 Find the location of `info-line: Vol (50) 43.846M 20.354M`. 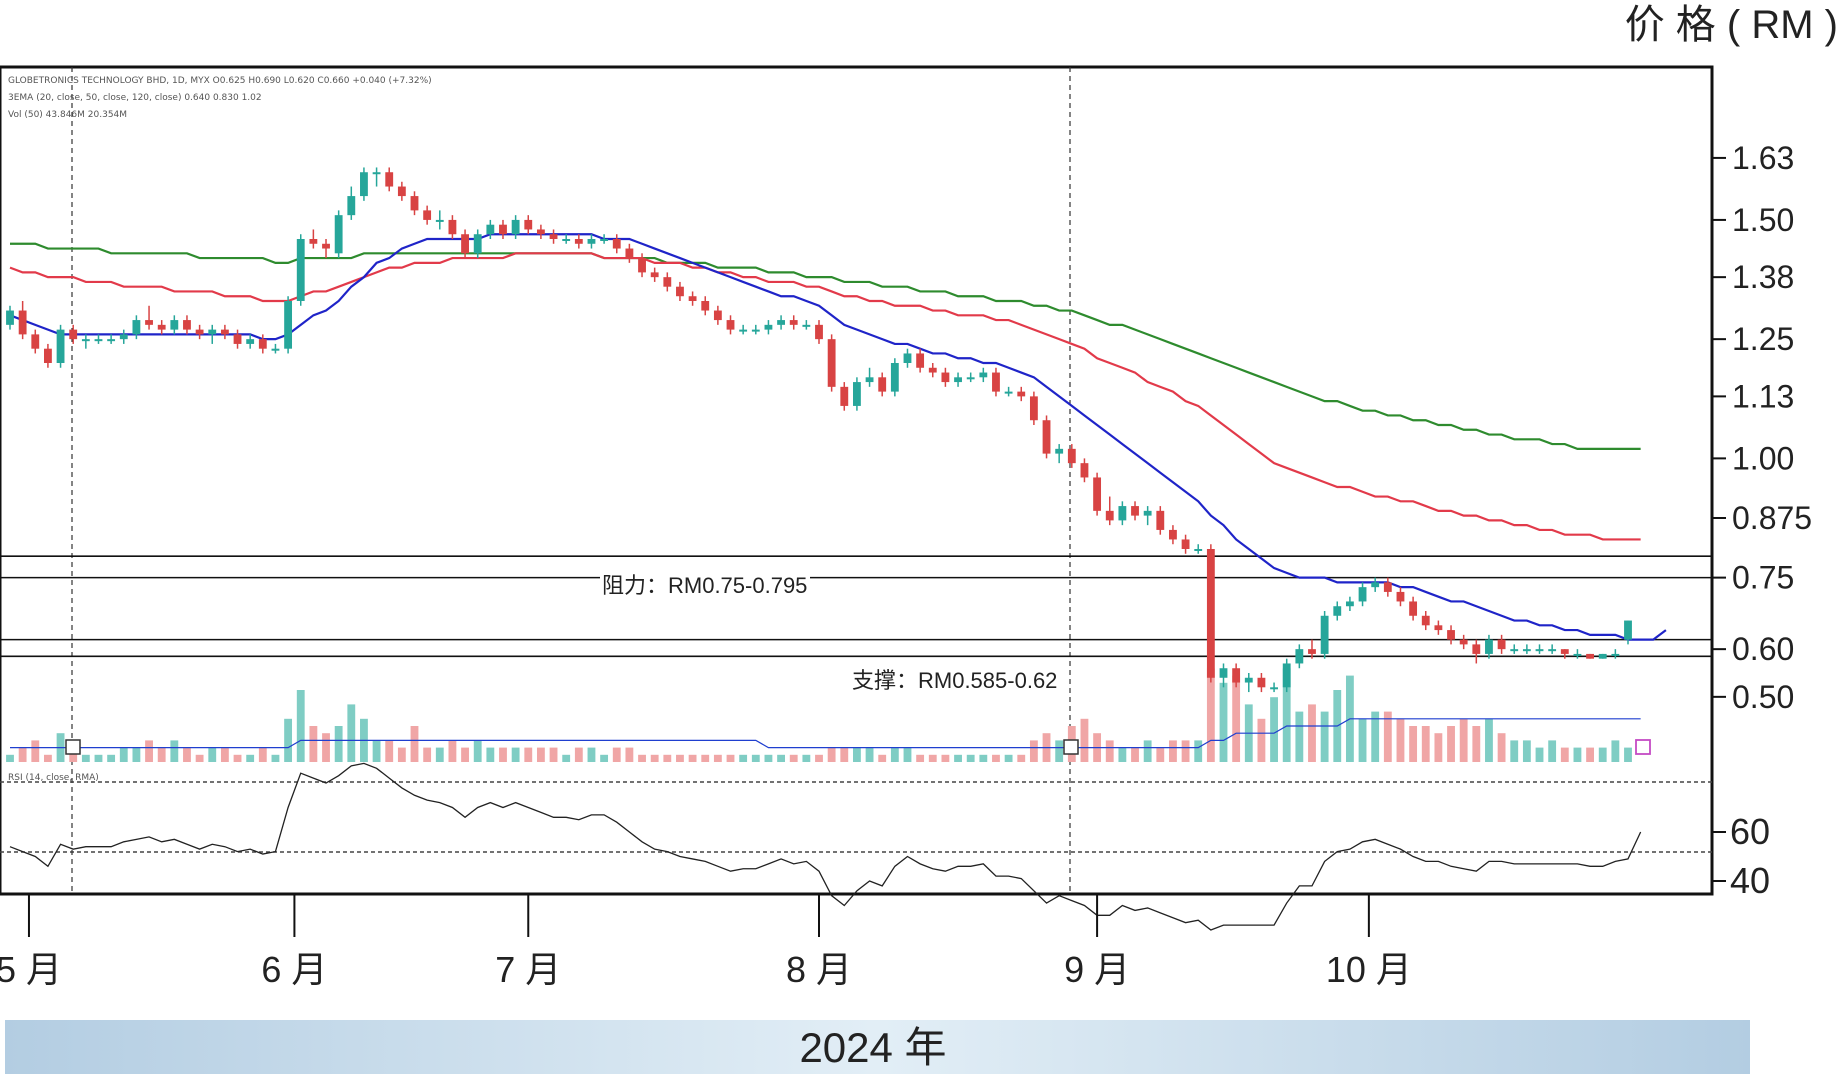

info-line: Vol (50) 43.846M 20.354M is located at coordinates (67, 115).